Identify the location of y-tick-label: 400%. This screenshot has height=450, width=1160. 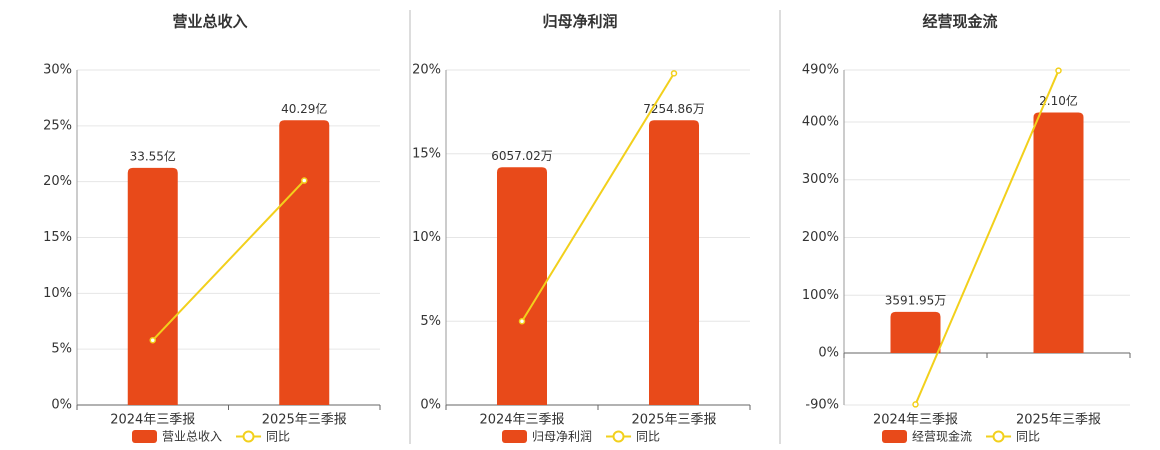
(820, 121).